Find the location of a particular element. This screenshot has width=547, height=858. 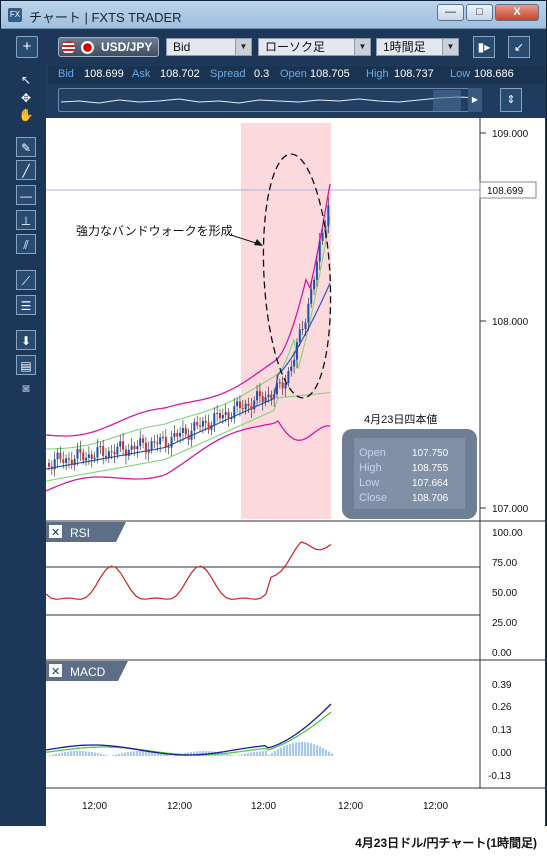

chart-type-select: ローソク足 ▼ is located at coordinates (314, 47).